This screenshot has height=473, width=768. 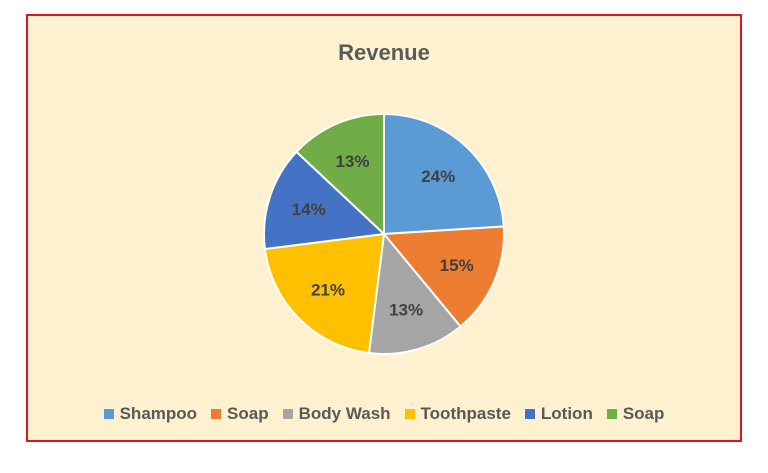 I want to click on pie-data-labels: 24% 15% 13% 21% 14% 13%, so click(x=383, y=236).